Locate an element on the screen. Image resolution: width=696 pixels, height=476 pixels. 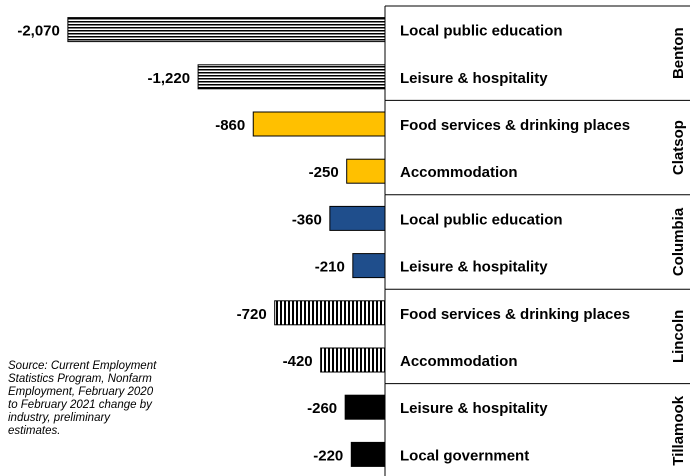
value-label-tillamook-0: -260 is located at coordinates (322, 408).